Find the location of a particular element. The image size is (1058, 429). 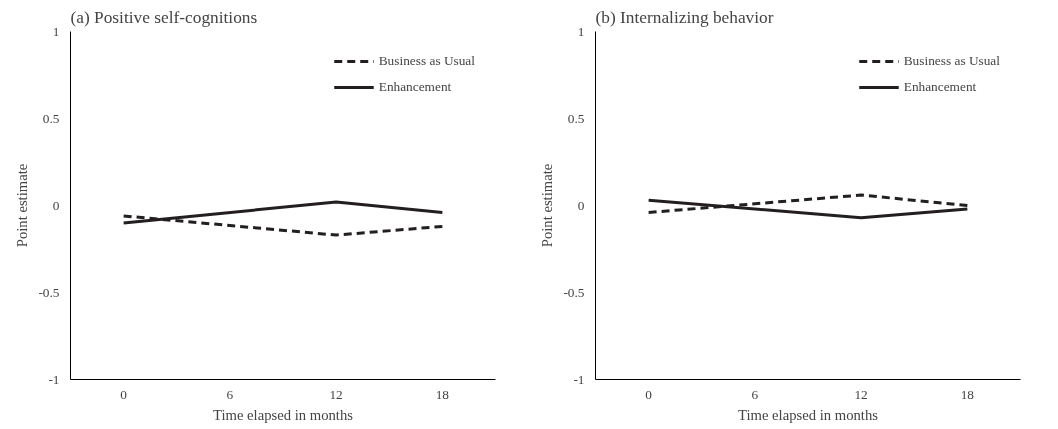

chart-title: (b) Internalizing behavior is located at coordinates (684, 17).